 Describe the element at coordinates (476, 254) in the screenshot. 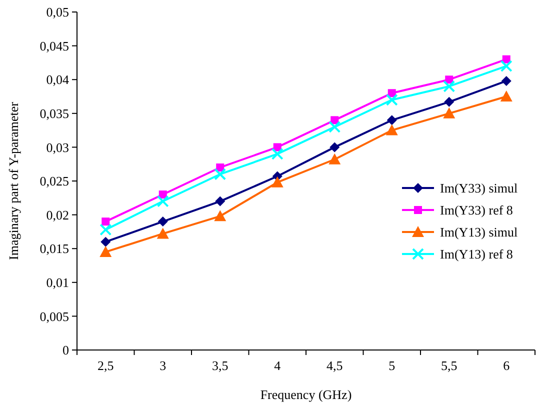

I see `legend-label: Im(Y13) ref 8` at that location.